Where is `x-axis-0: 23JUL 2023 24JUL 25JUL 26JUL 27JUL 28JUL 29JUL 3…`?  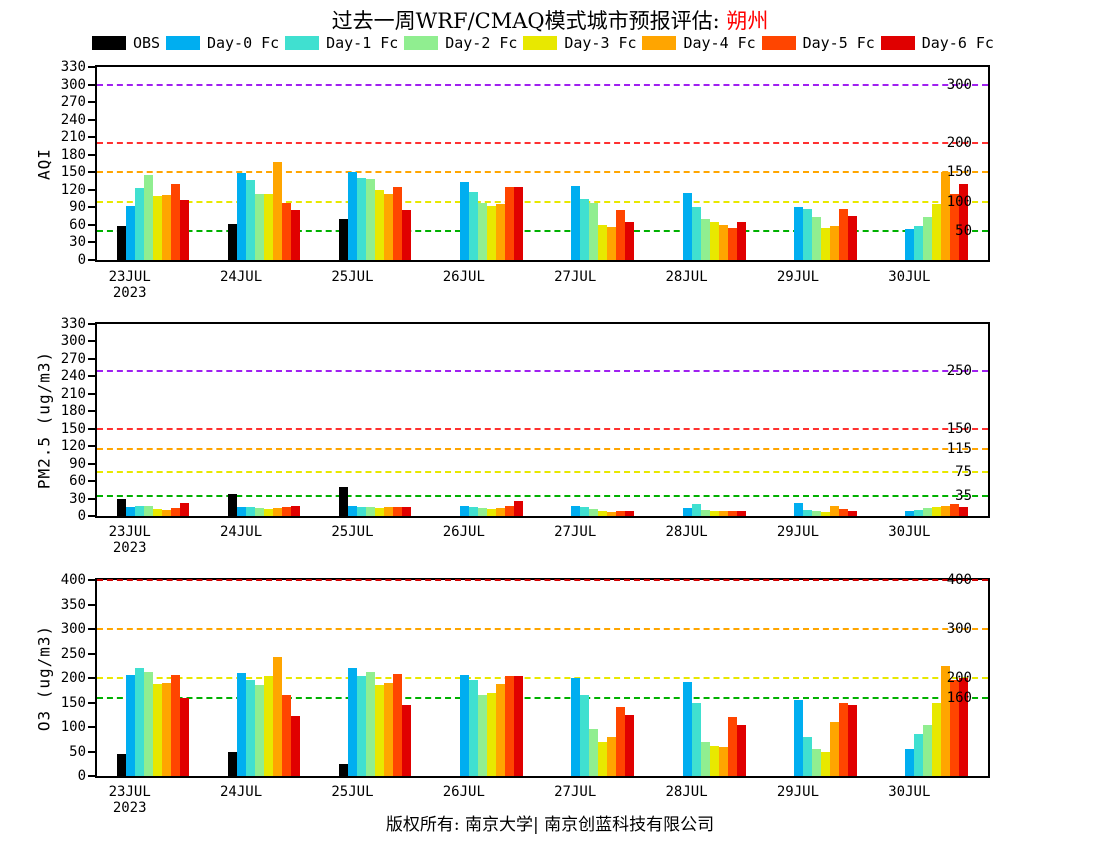
x-axis-0: 23JUL 2023 24JUL 25JUL 26JUL 27JUL 28JUL 29JUL 3… is located at coordinates (542, 284).